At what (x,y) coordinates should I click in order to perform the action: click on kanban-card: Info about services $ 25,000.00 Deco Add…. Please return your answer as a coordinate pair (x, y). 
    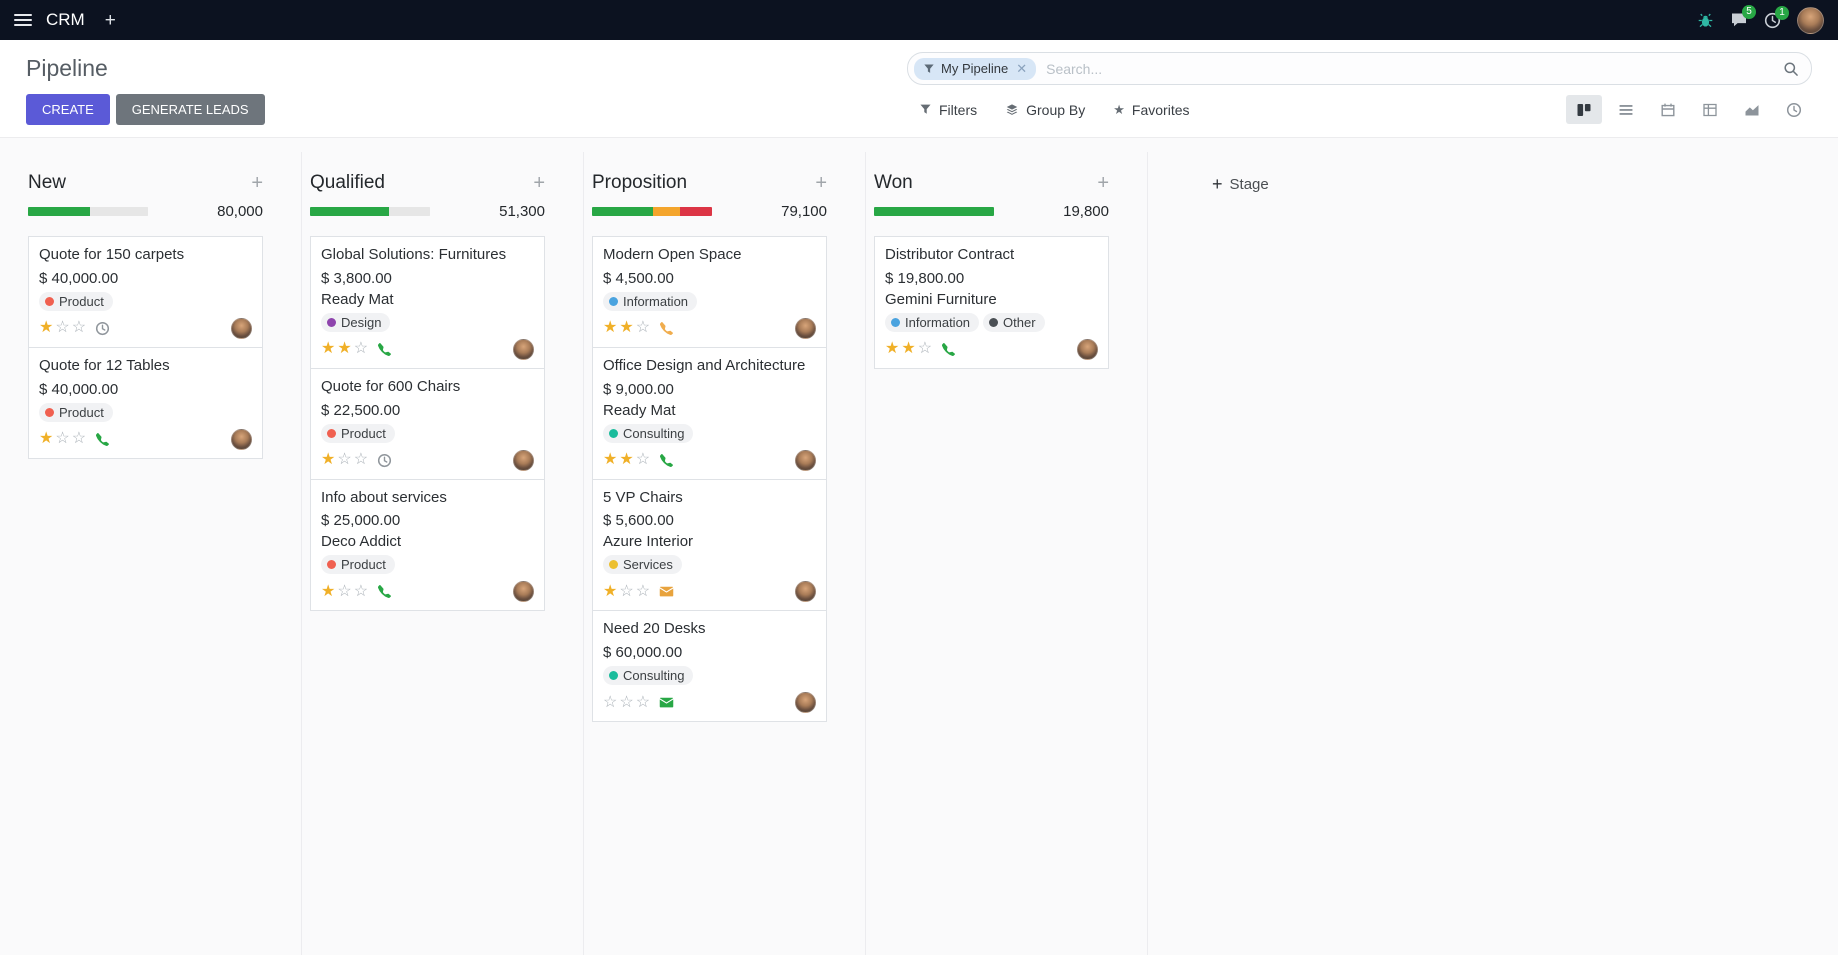
    Looking at the image, I should click on (427, 545).